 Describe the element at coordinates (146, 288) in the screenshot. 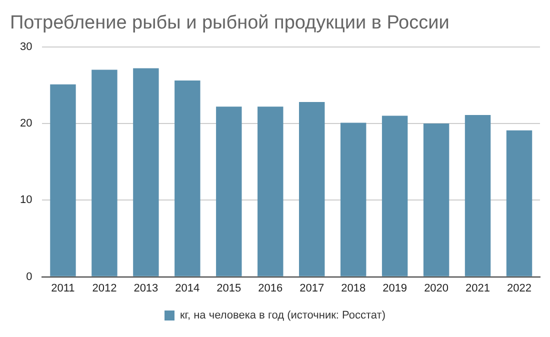

I see `x-tick-label: 2013` at that location.